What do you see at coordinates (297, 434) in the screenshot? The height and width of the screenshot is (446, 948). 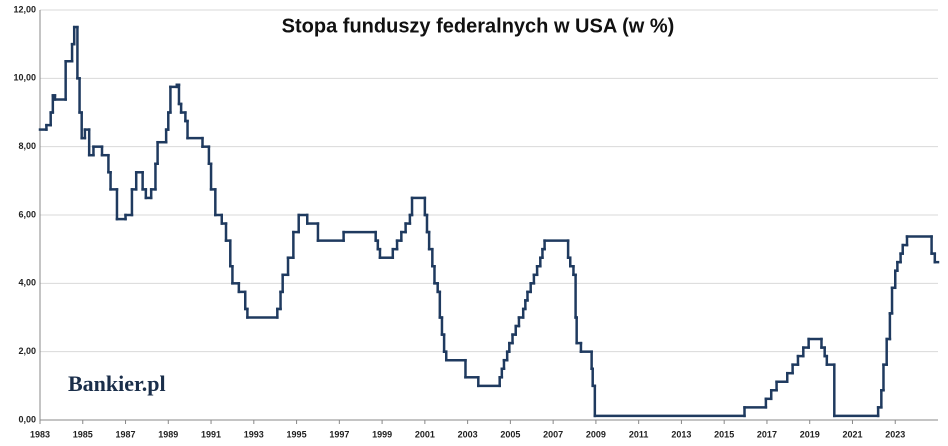 I see `x-tick-label: 1995` at bounding box center [297, 434].